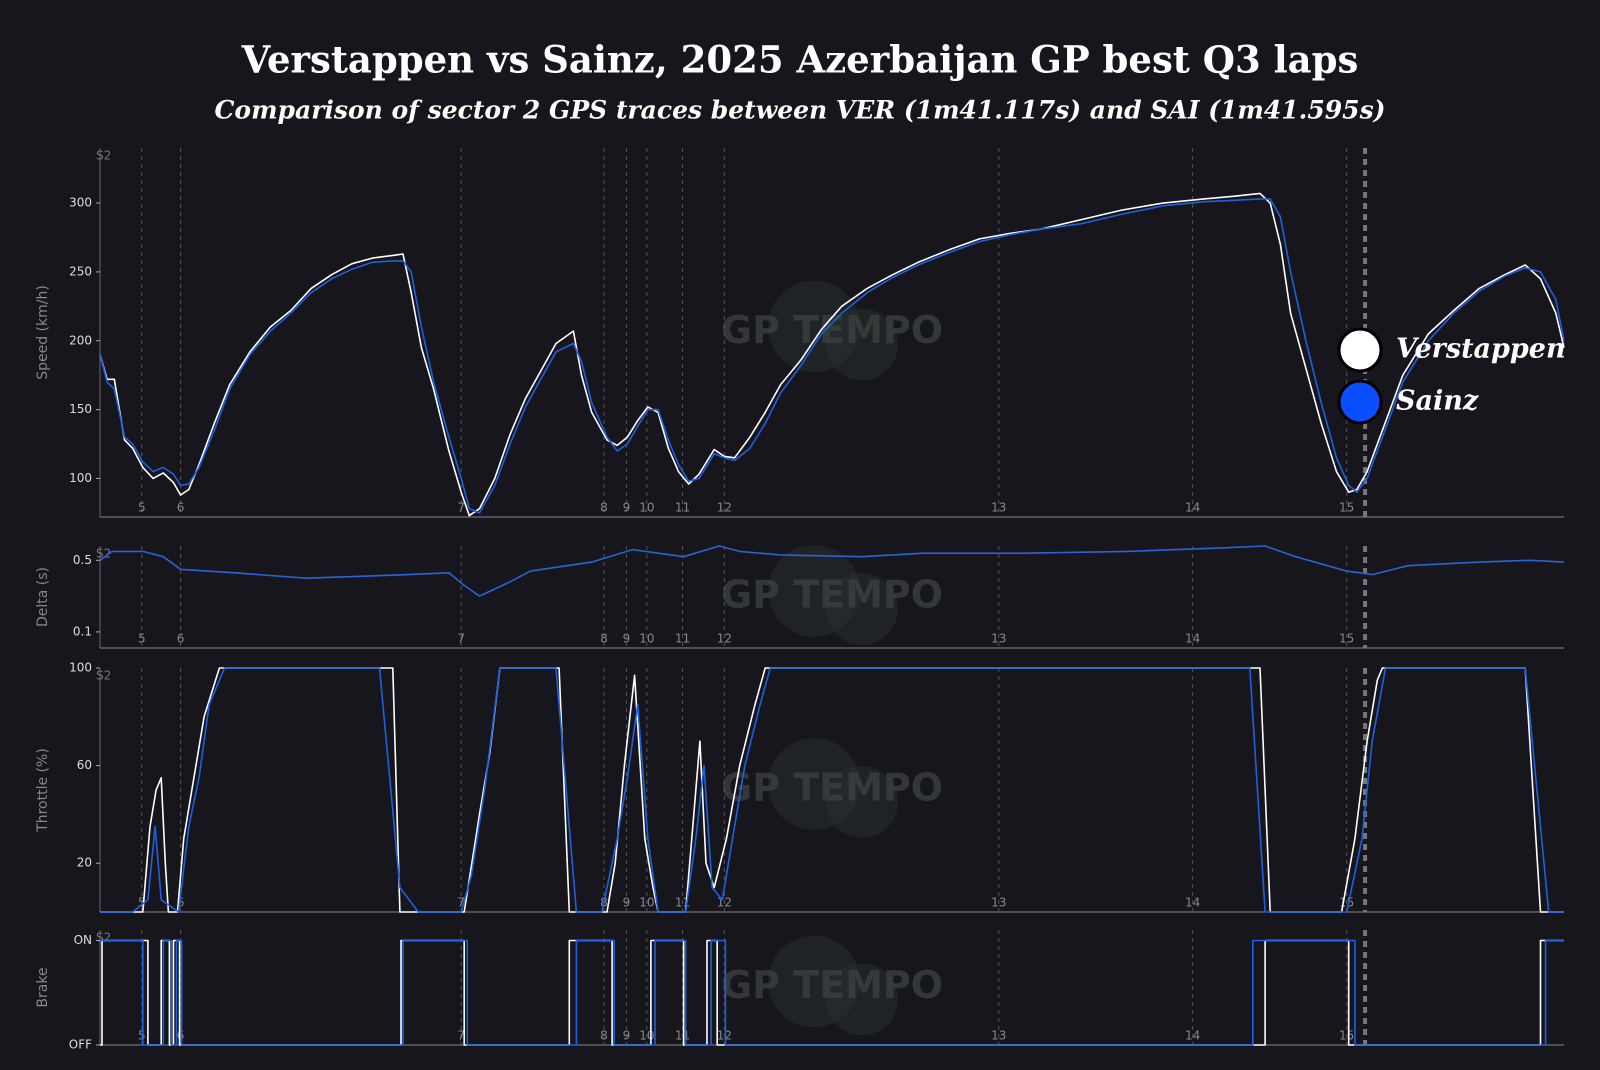 This screenshot has width=1600, height=1070. What do you see at coordinates (1437, 401) in the screenshot?
I see `legend-label: Sainz` at bounding box center [1437, 401].